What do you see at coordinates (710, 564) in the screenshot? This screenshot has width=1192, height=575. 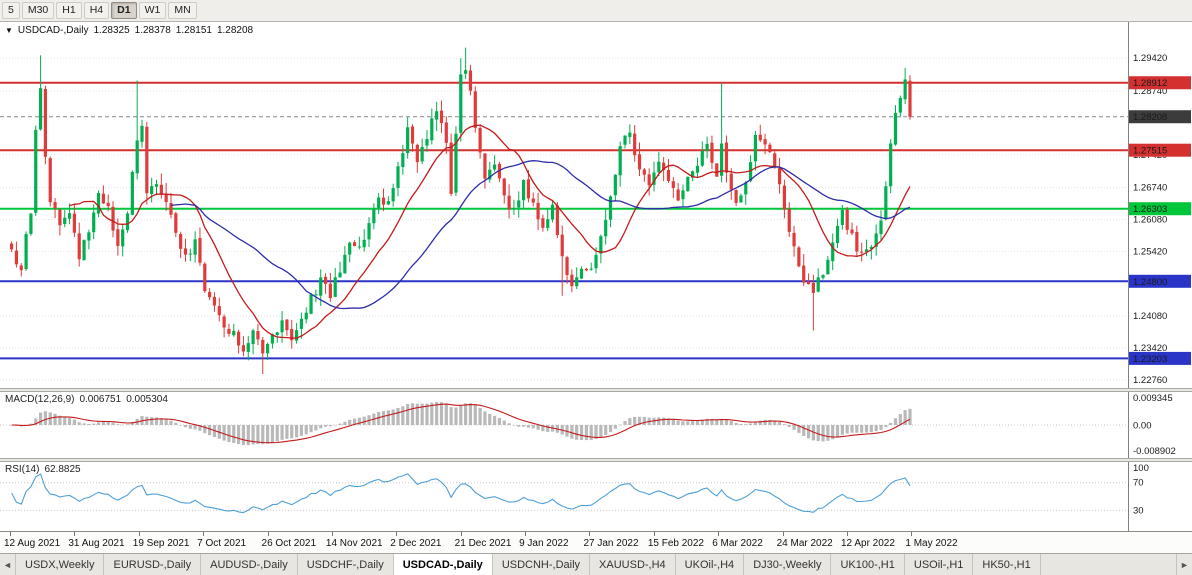 I see `chart-tab-ukoil-h4: UKOil-,H4` at bounding box center [710, 564].